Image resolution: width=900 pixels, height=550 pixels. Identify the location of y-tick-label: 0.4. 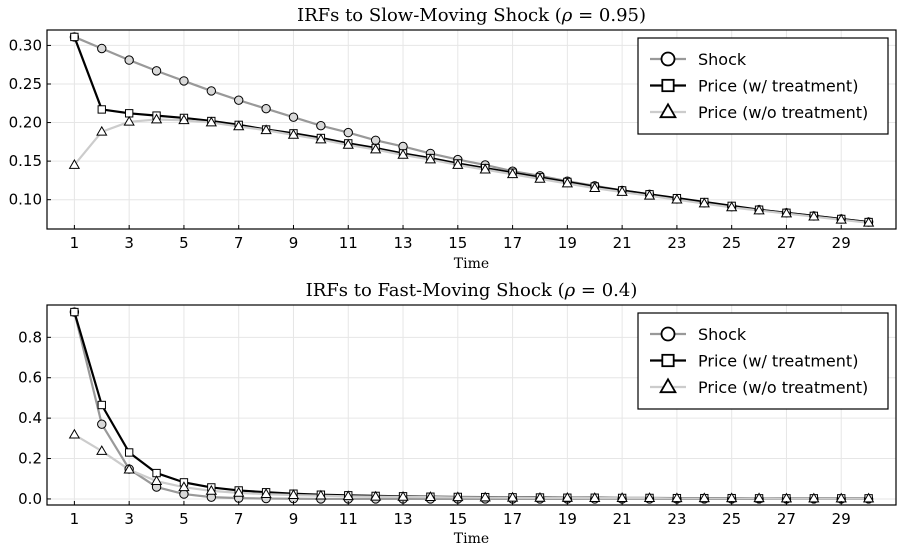
(30, 418).